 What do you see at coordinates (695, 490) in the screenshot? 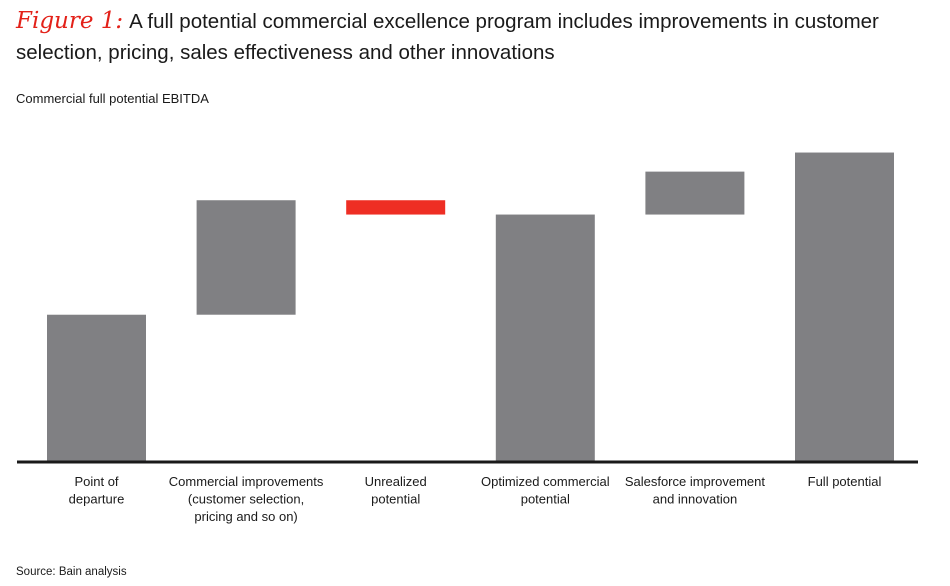
I see `category-label-4: Salesforce improvement and innovation` at bounding box center [695, 490].